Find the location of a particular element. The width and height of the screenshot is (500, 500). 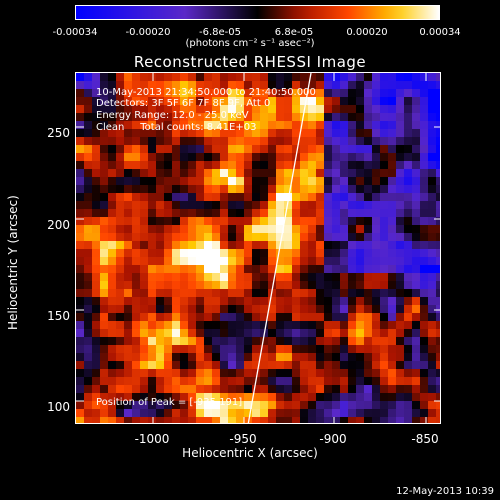

info-time: 10-May-2013 21:34:50.000 to 21:40:50.000 is located at coordinates (206, 92).